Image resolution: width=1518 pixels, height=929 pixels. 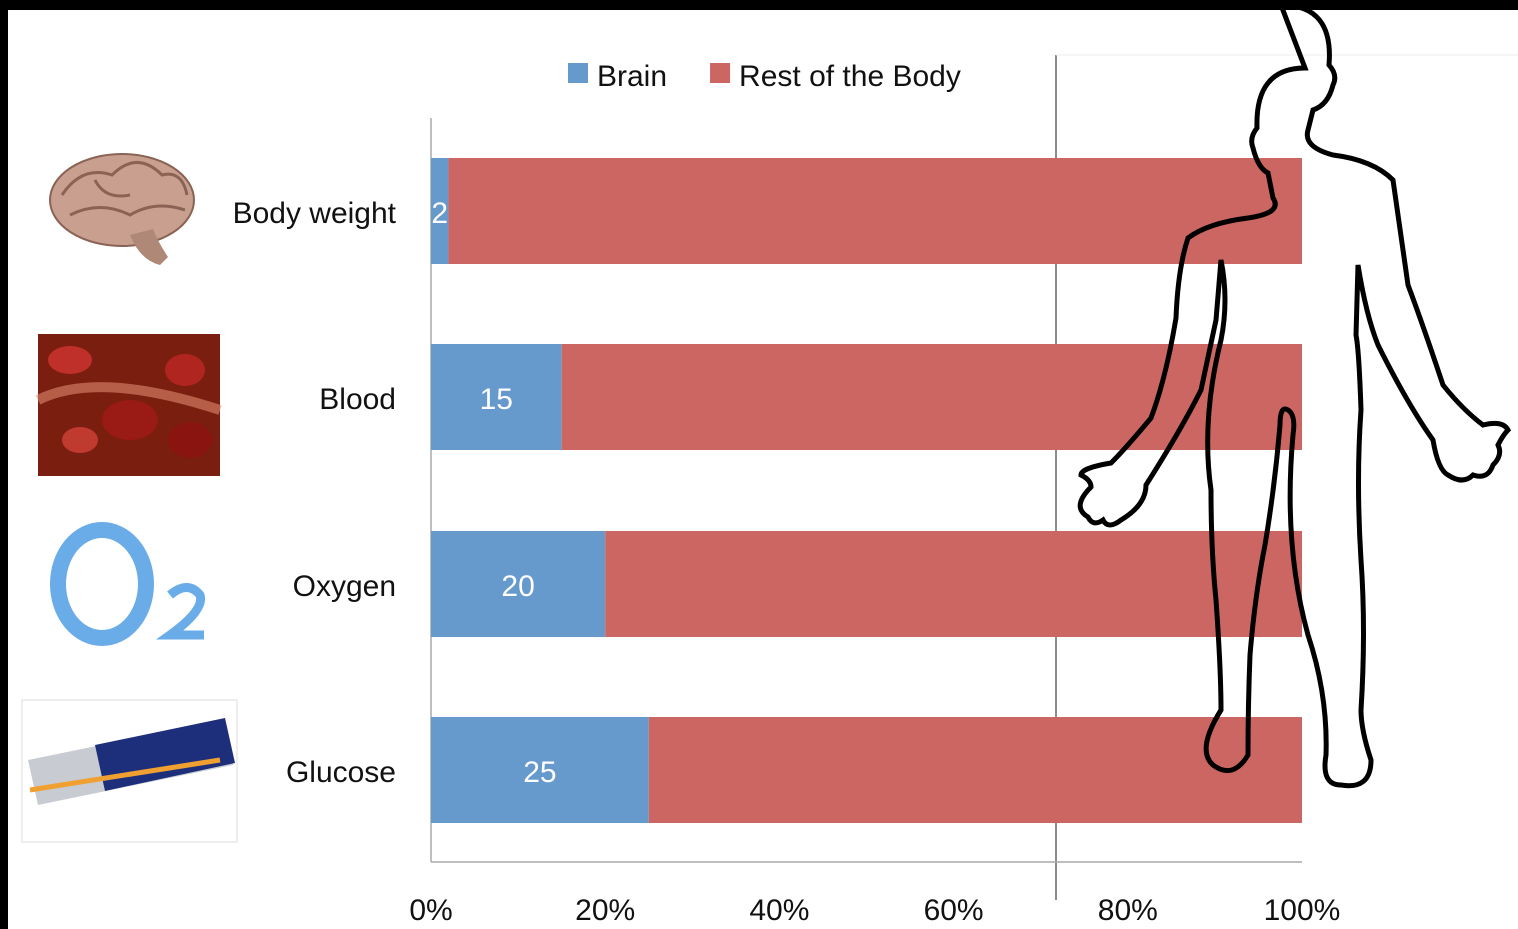 I want to click on category-label: Blood, so click(x=357, y=399).